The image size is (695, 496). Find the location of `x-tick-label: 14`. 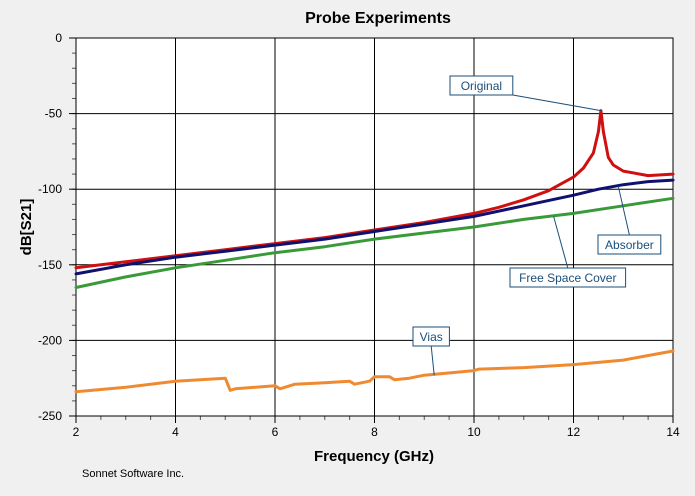

x-tick-label: 14 is located at coordinates (673, 432).